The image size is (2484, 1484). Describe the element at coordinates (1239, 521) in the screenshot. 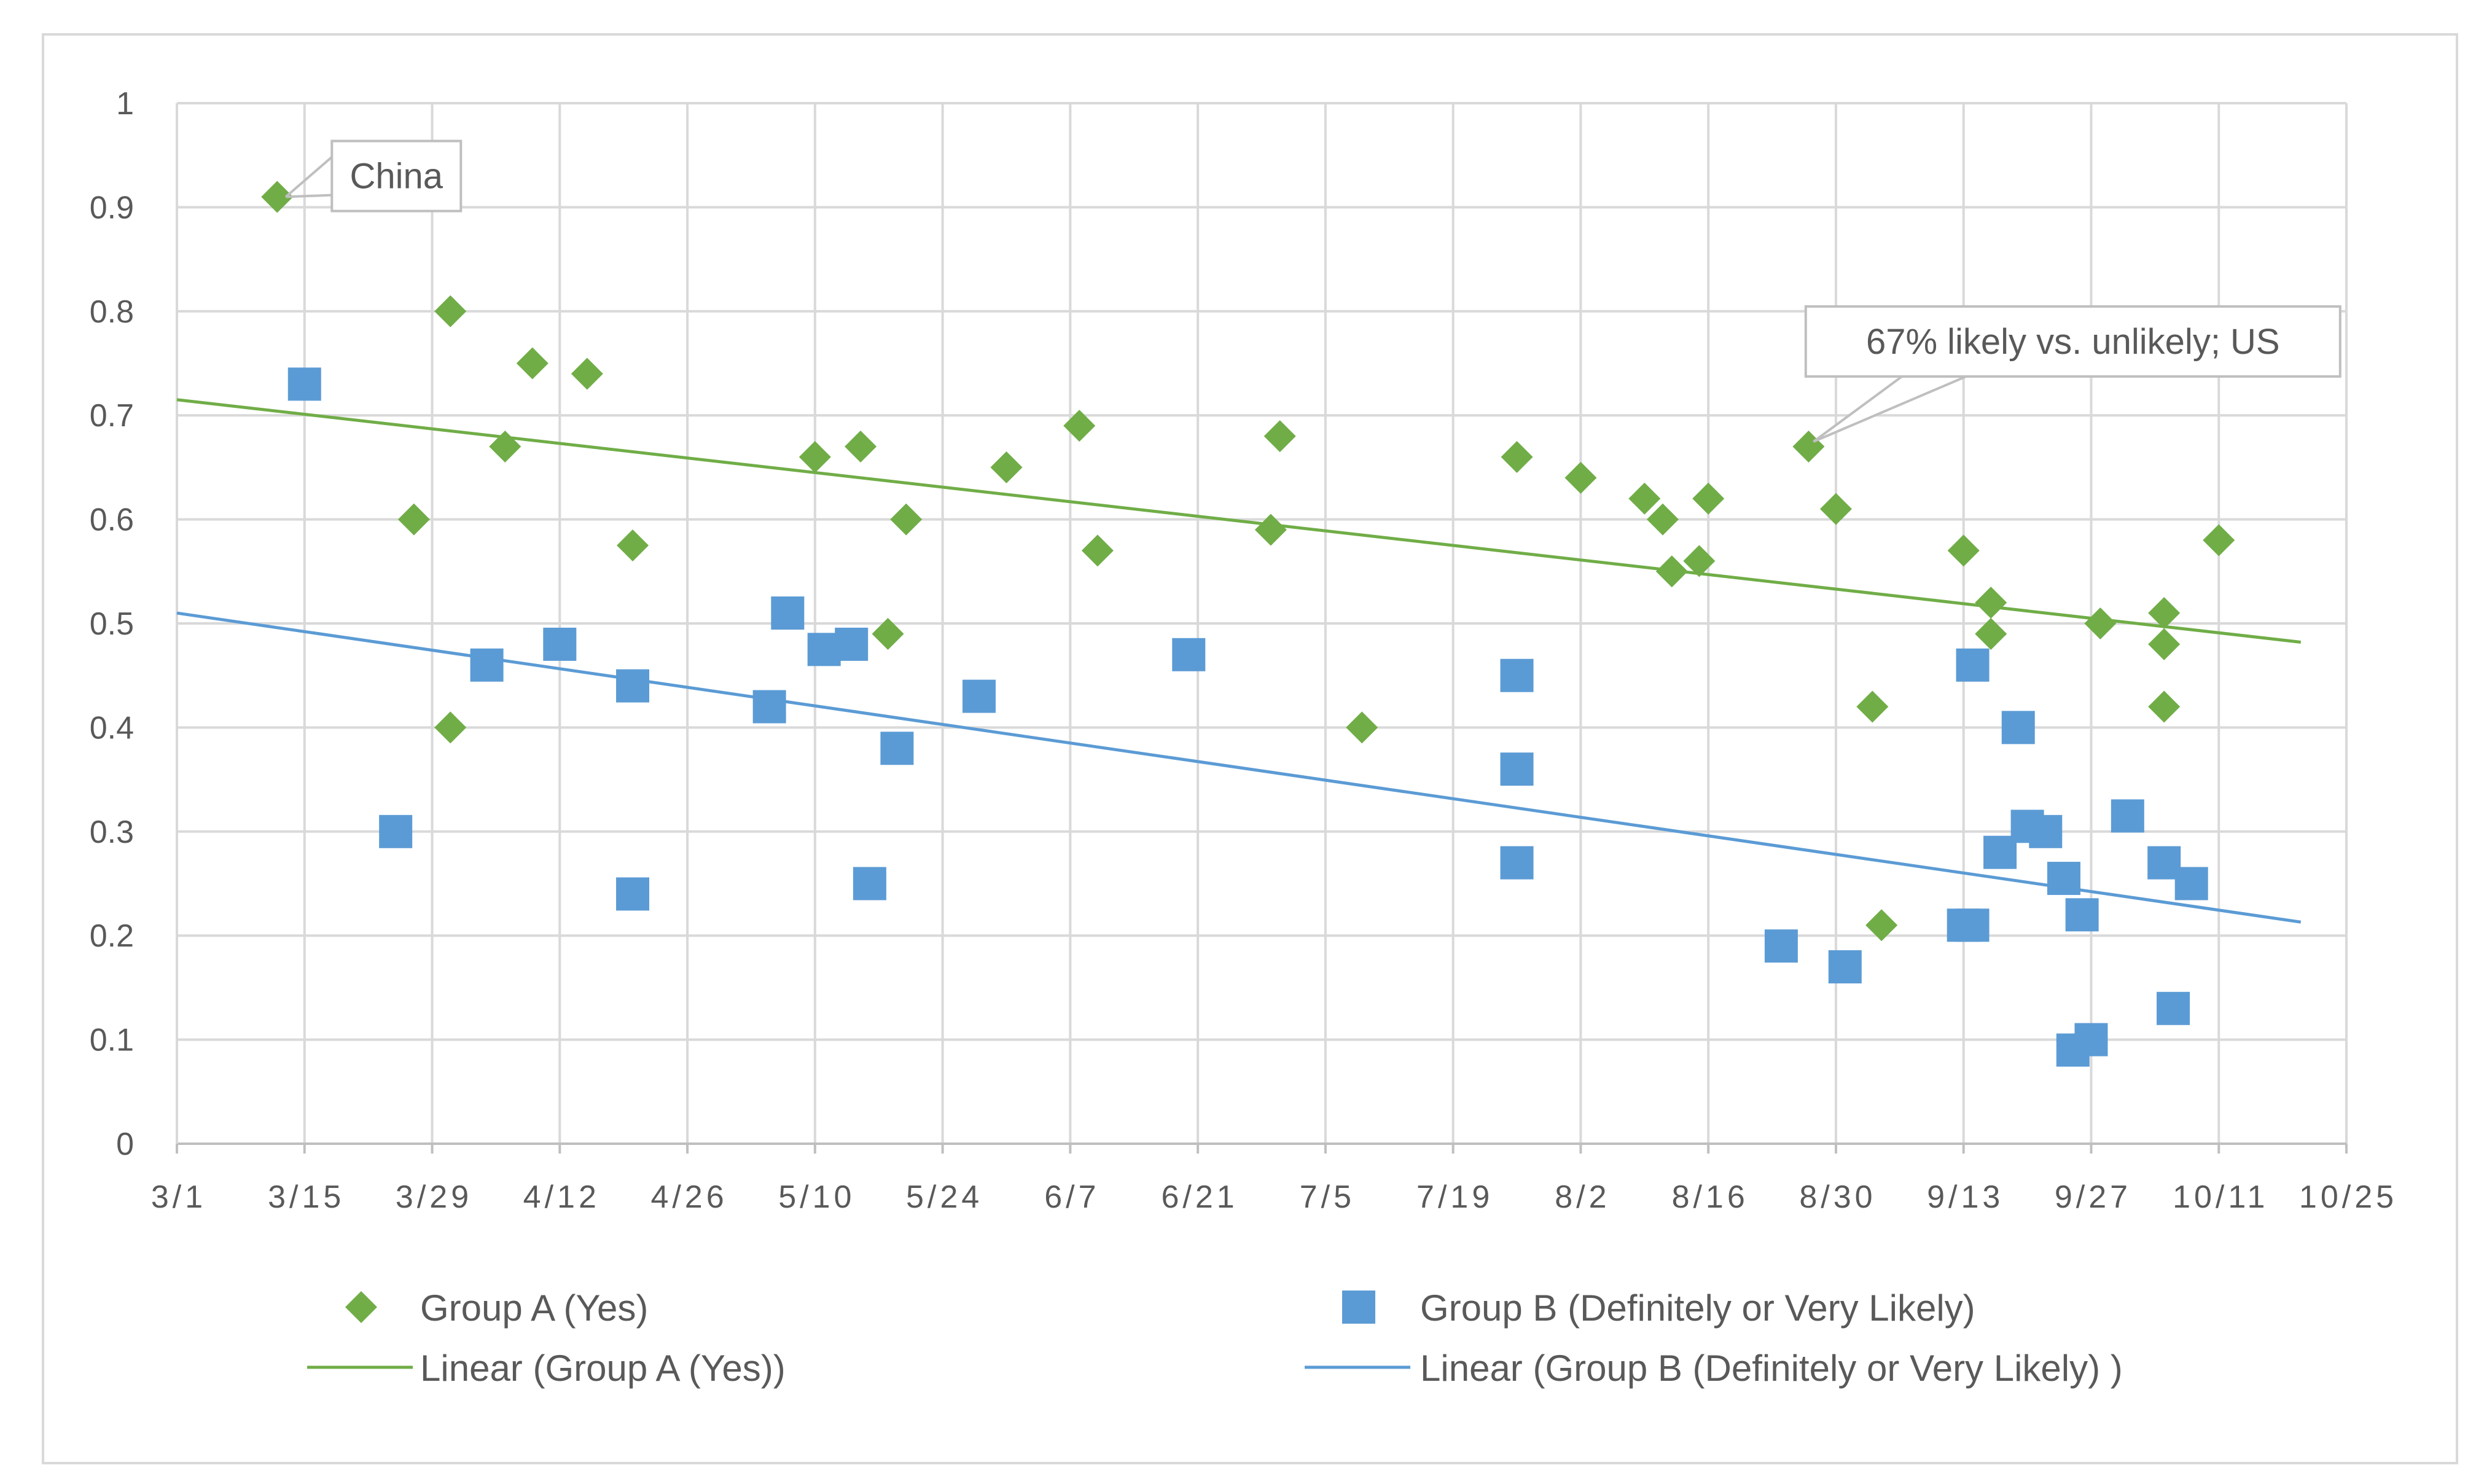

I see `trendline-group-a` at that location.